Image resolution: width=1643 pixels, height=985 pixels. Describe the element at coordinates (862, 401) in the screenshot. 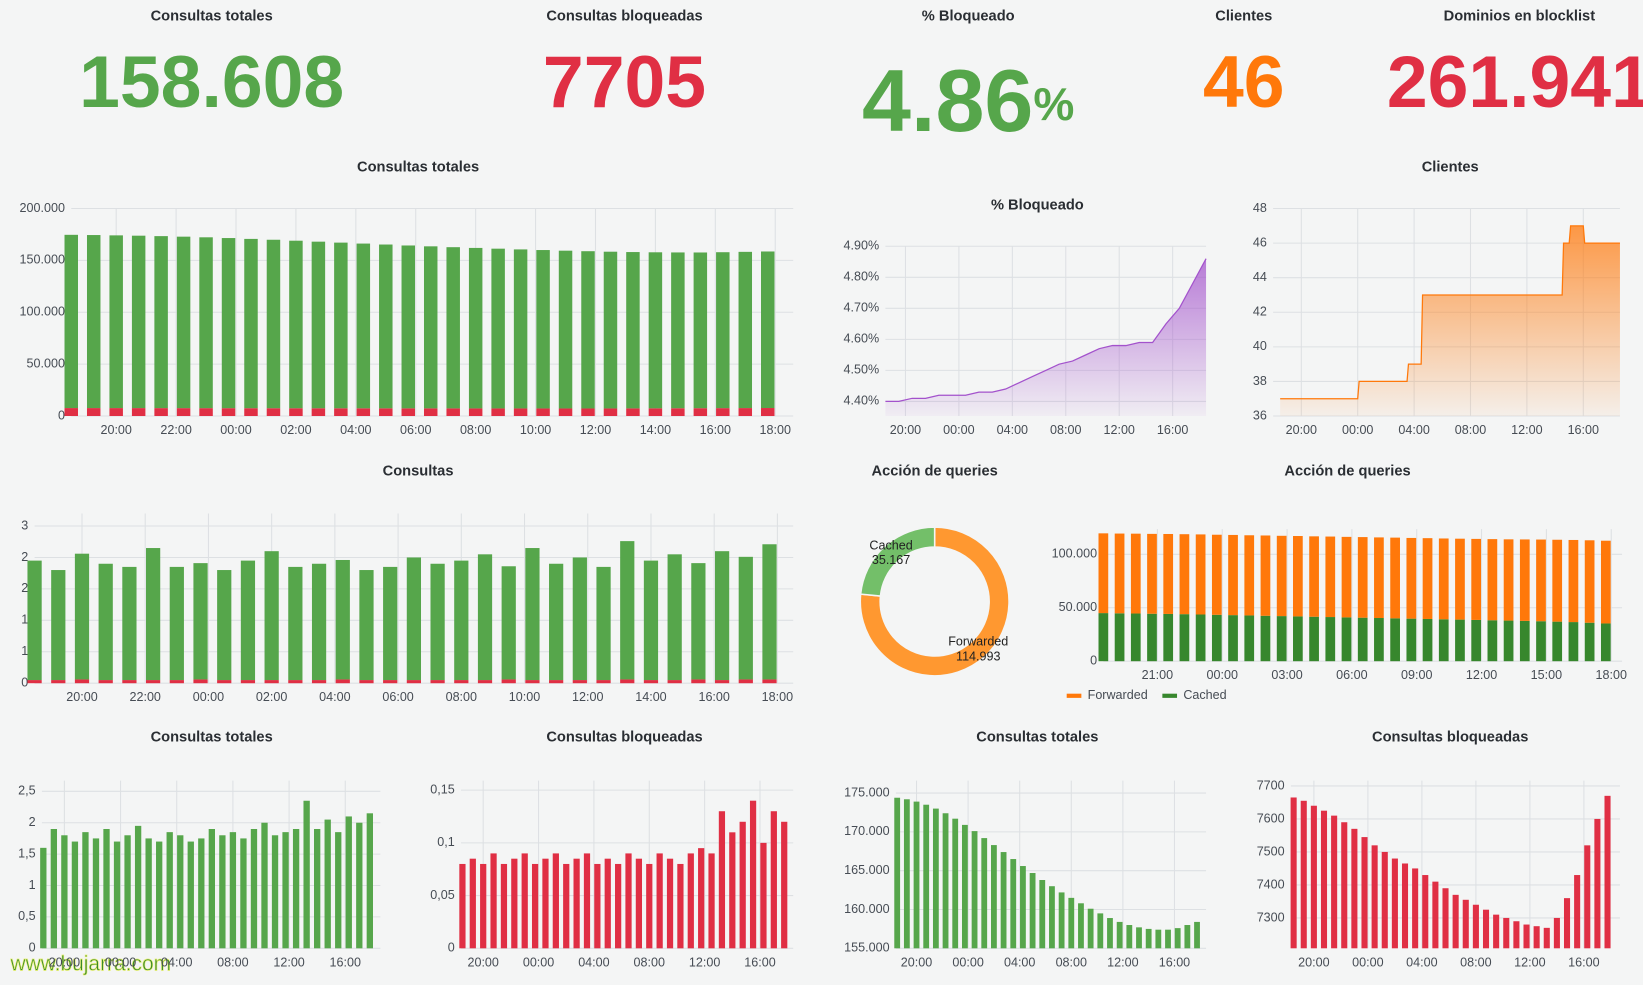

I see `y-tick-label: 4.40%` at that location.